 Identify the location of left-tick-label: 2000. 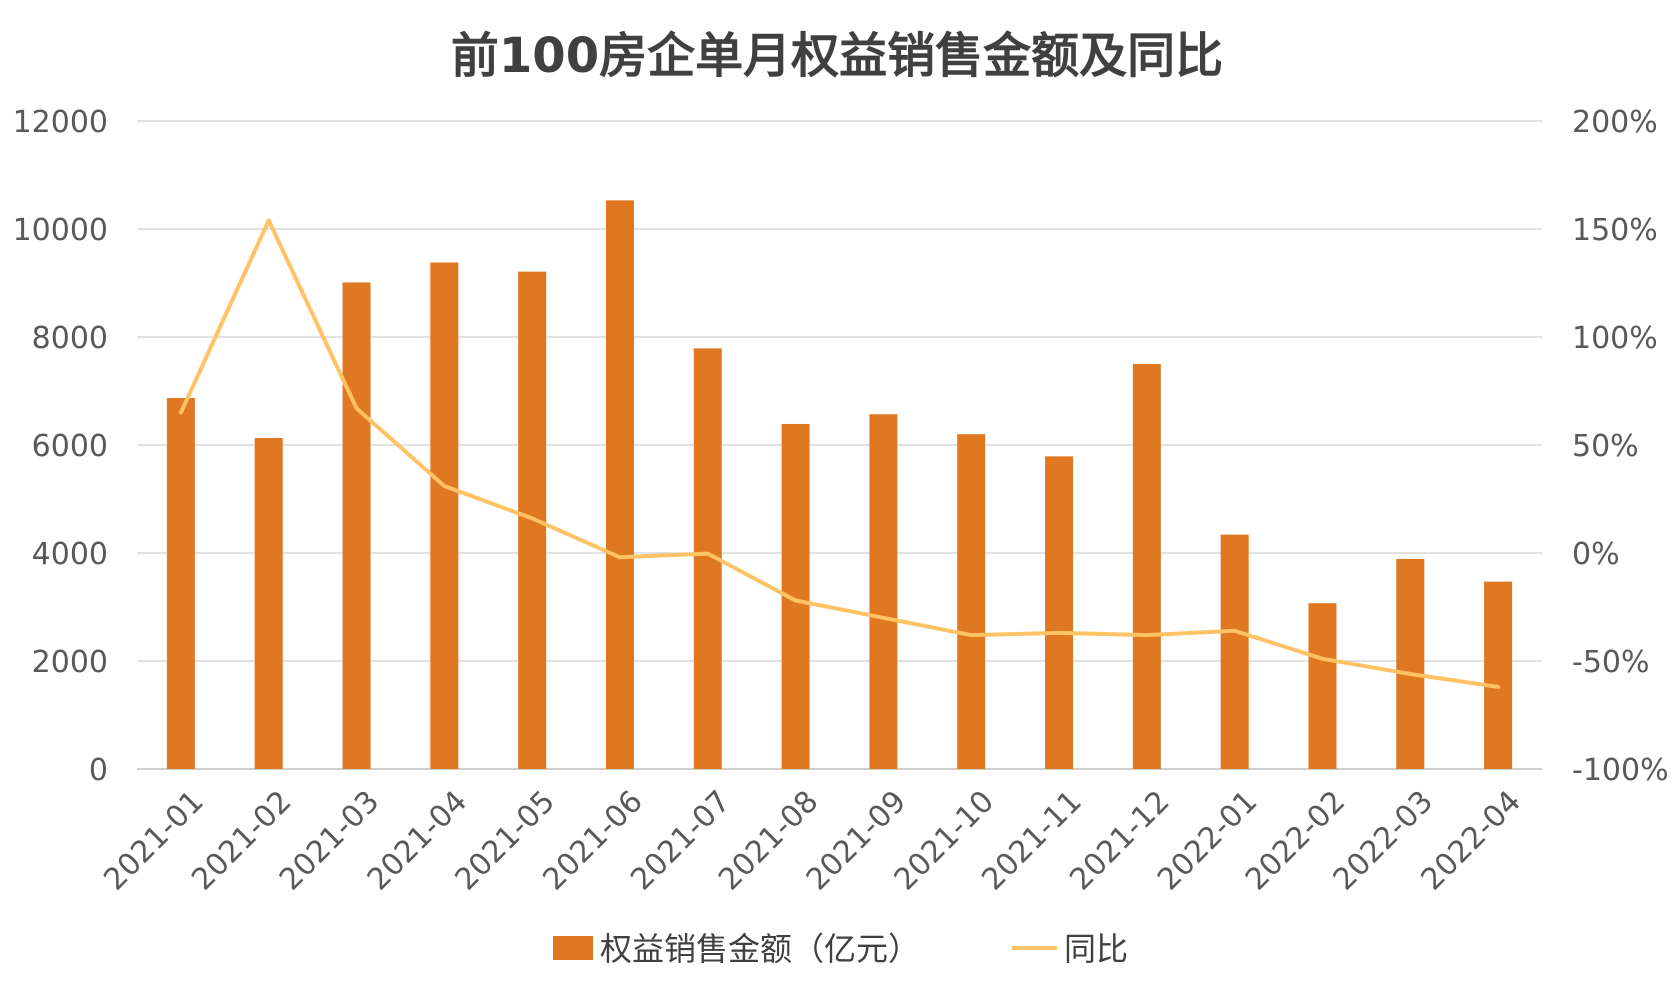
(70, 662).